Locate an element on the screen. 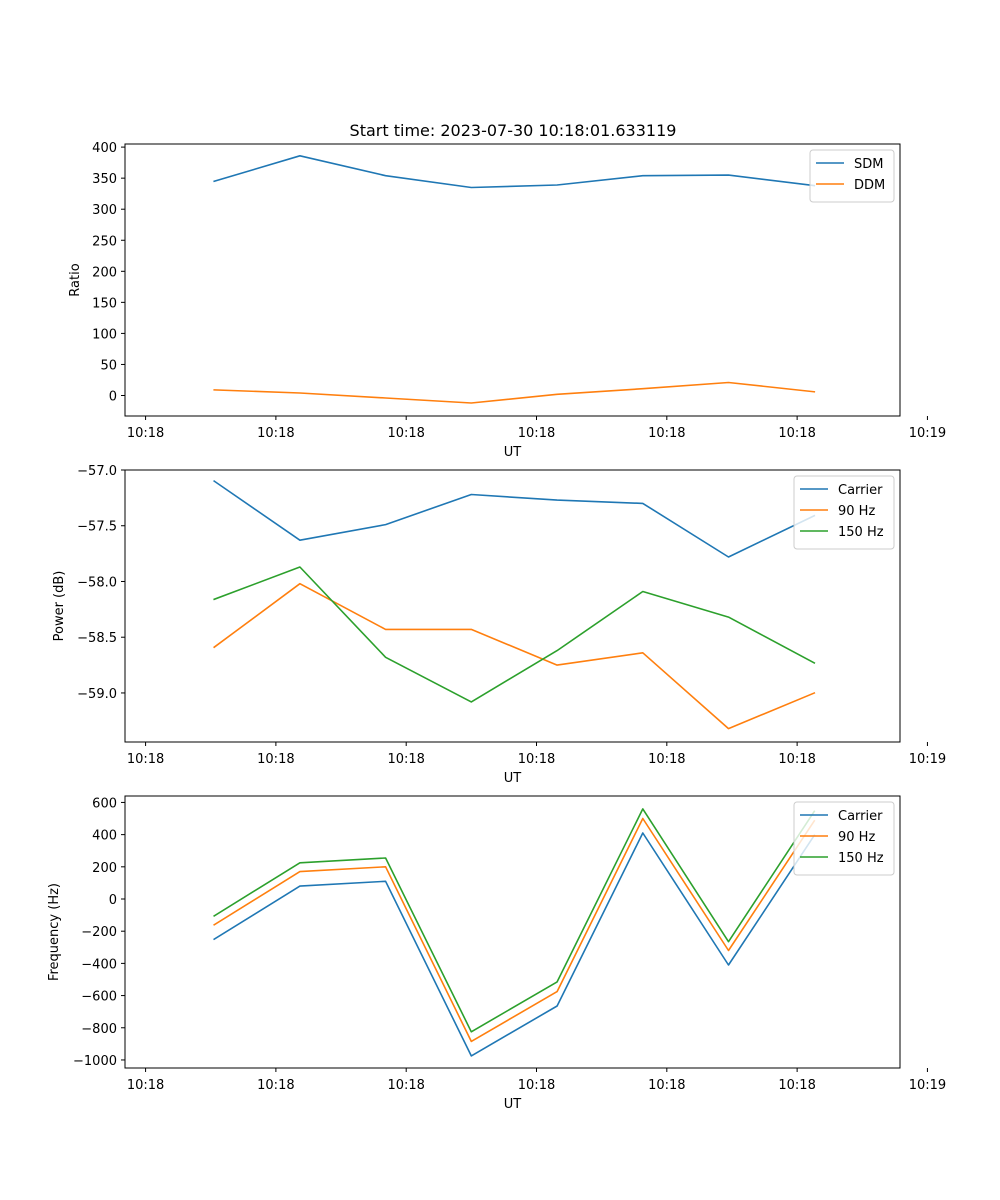  y-tick-label: −58.5 is located at coordinates (97, 638).